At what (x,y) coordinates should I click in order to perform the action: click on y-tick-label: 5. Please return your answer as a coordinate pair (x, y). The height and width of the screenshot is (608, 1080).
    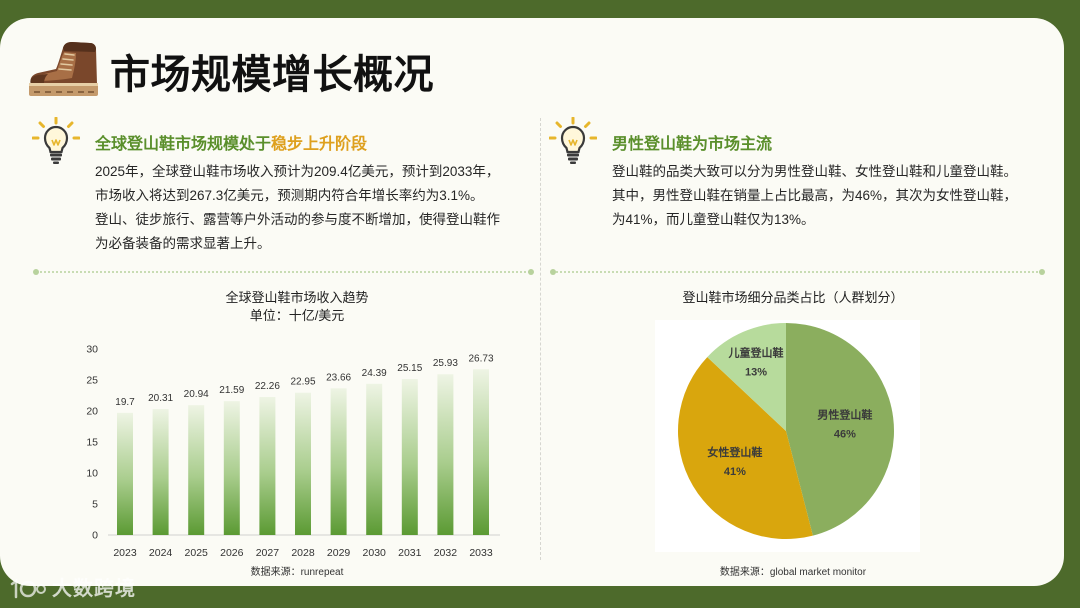
    Looking at the image, I should click on (95, 505).